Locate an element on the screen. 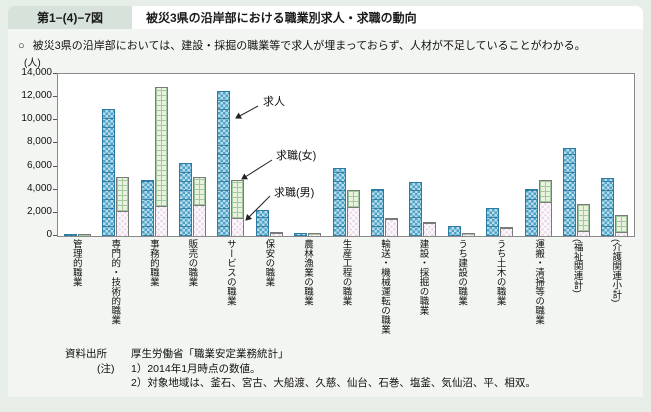  x-label-cell: うち建設の職業 is located at coordinates (461, 293).